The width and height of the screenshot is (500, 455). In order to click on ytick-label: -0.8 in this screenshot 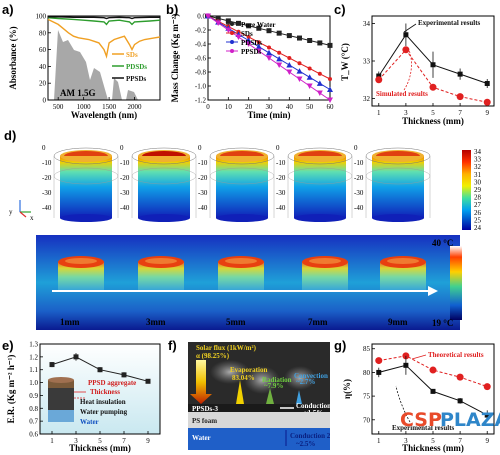, I will do `click(201, 73)`.